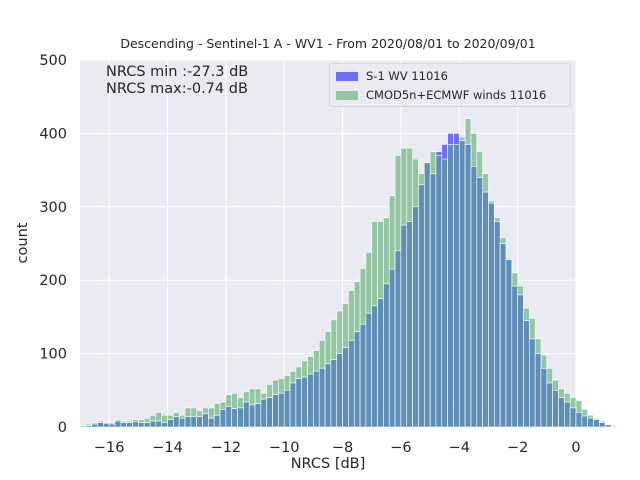 The height and width of the screenshot is (480, 640). I want to click on x-tick-label: −8, so click(342, 448).